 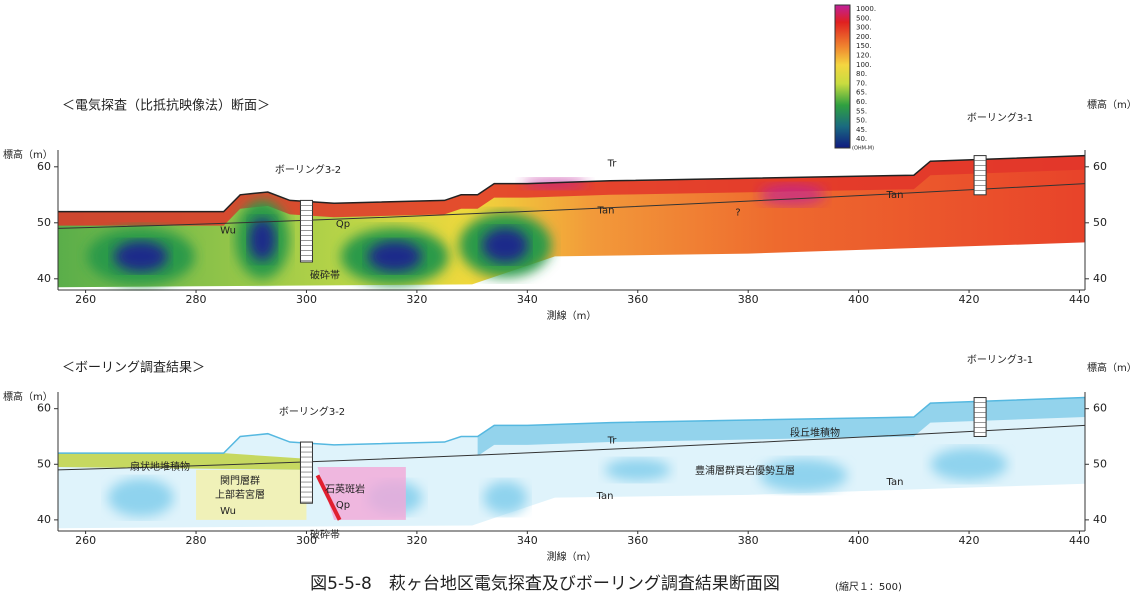 I want to click on qp-zone, so click(x=361, y=493).